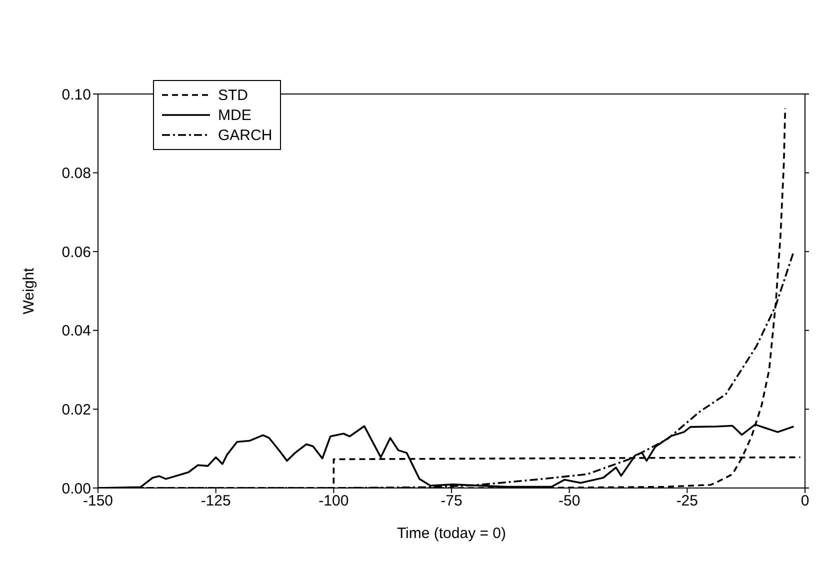 This screenshot has height=573, width=825. Describe the element at coordinates (76, 95) in the screenshot. I see `y-tick-label: 0.10` at that location.